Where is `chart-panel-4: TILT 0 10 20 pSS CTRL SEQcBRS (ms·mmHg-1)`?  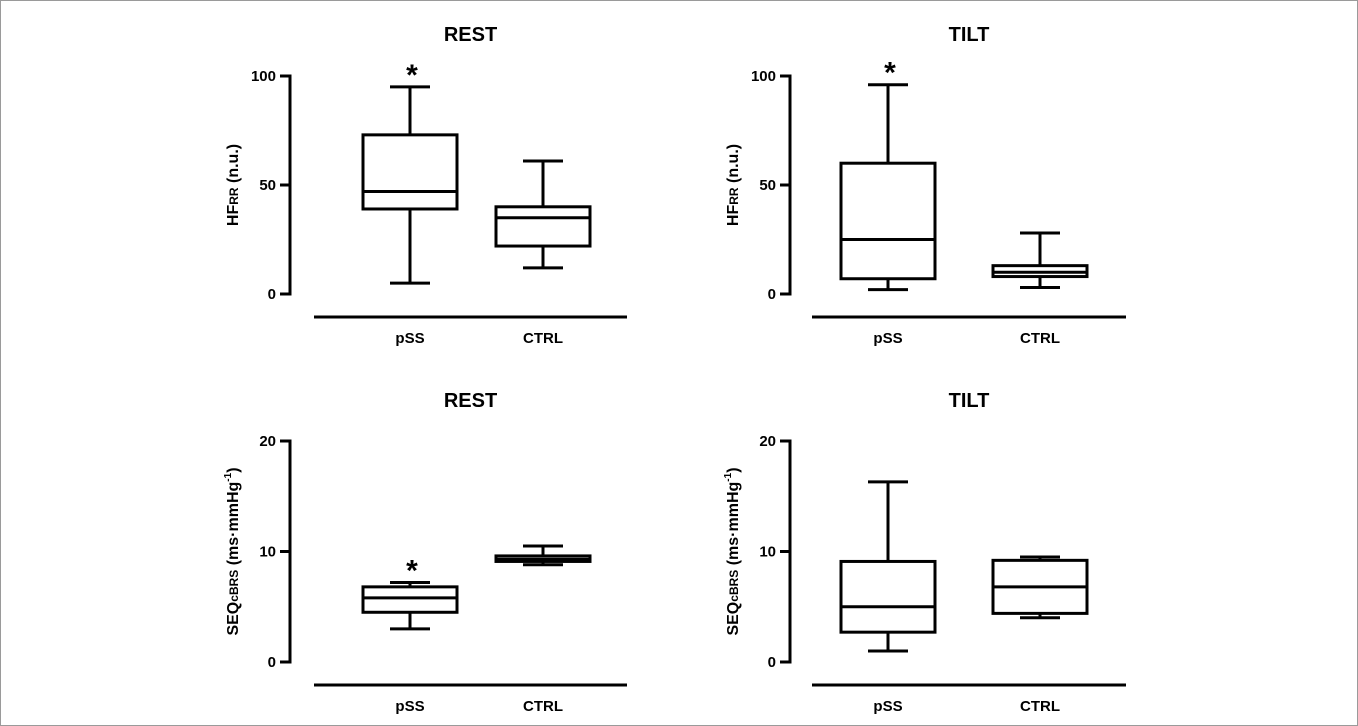
chart-panel-4: TILT 0 10 20 pSS CTRL SEQcBRS (ms·mmHg-1) is located at coordinates (924, 552).